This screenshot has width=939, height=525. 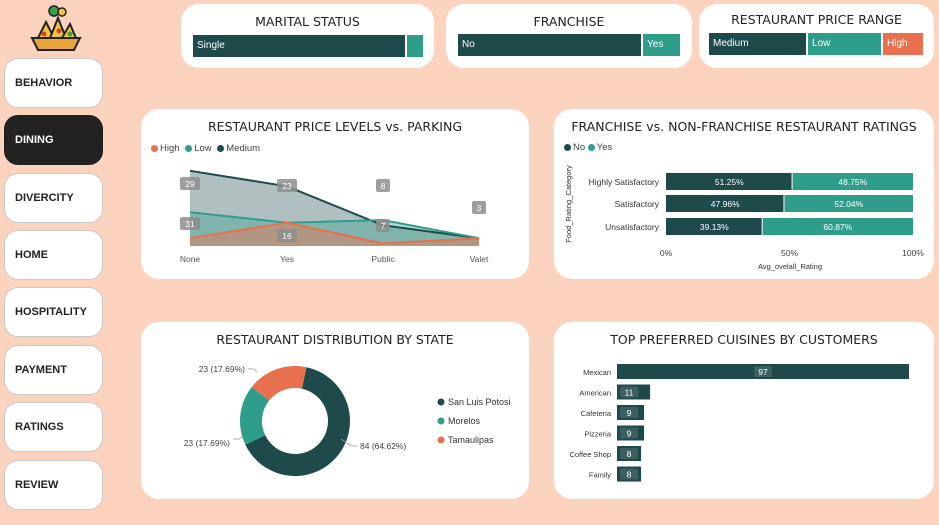 I want to click on nav-review-button: REVIEW, so click(x=53, y=485).